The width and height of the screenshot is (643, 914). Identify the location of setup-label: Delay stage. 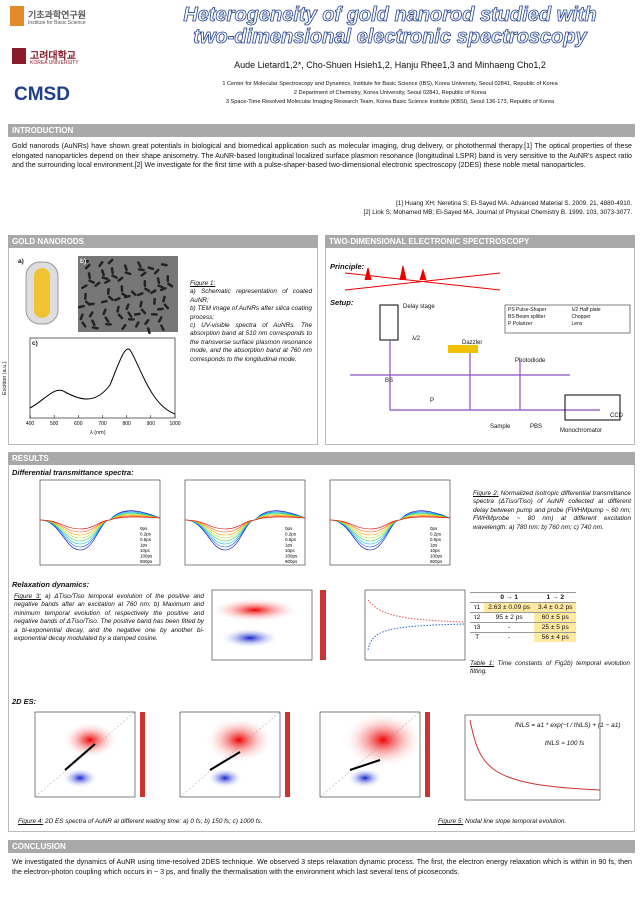
(419, 307).